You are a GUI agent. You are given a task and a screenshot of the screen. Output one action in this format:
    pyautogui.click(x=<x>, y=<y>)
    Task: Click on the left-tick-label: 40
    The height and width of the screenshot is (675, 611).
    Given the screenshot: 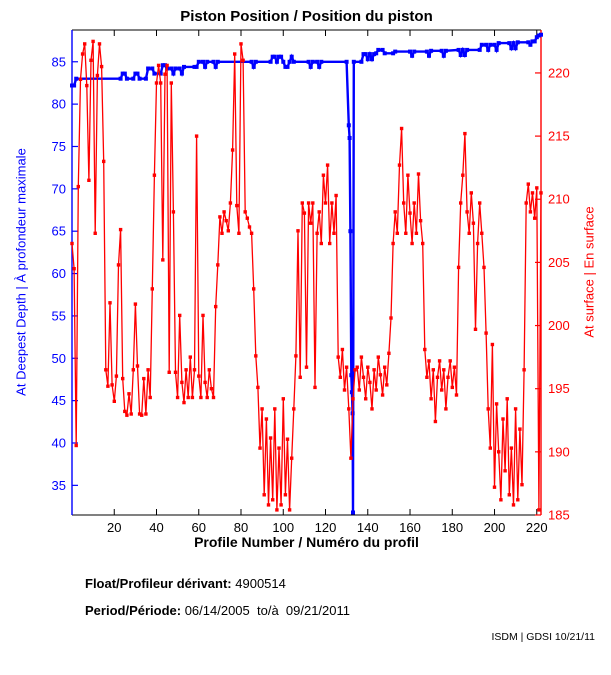 What is the action you would take?
    pyautogui.click(x=59, y=442)
    